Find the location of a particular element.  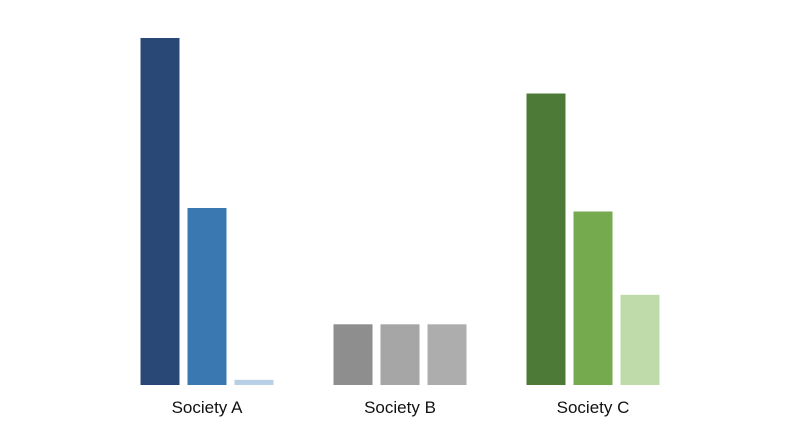

category-label-society-c: Society C is located at coordinates (593, 407).